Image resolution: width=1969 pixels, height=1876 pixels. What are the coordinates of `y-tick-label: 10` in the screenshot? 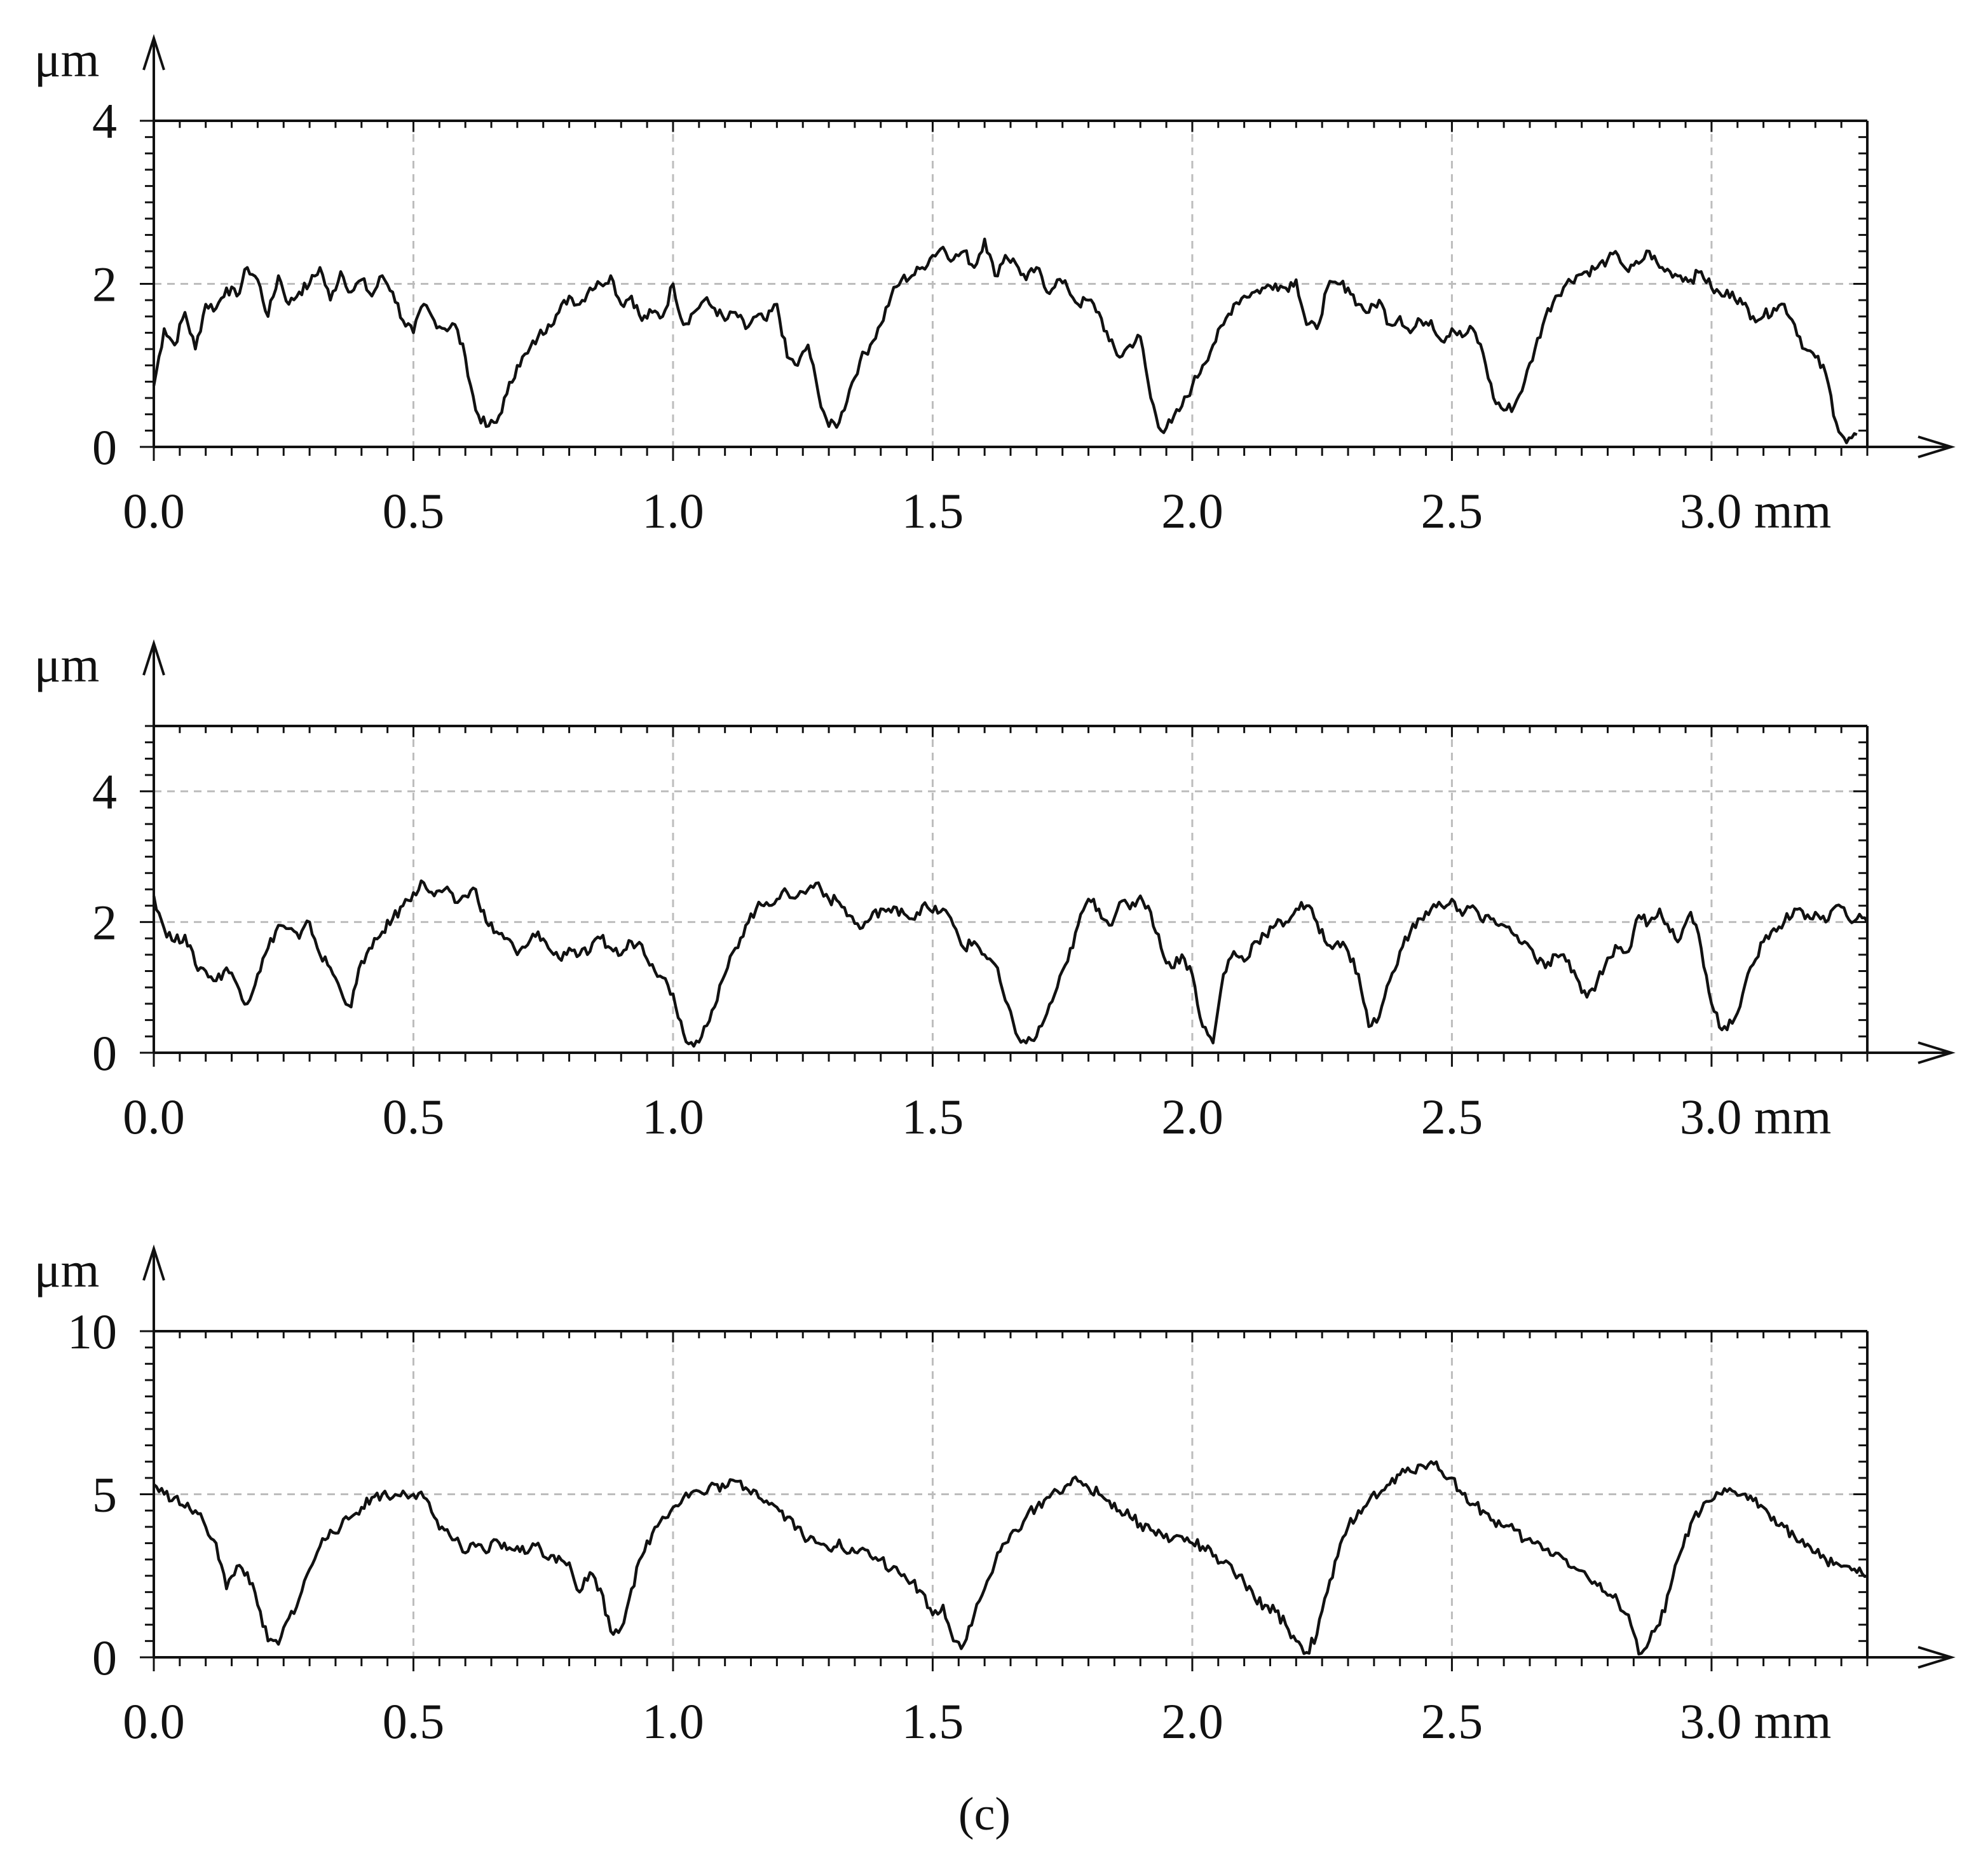 It's located at (92, 1331).